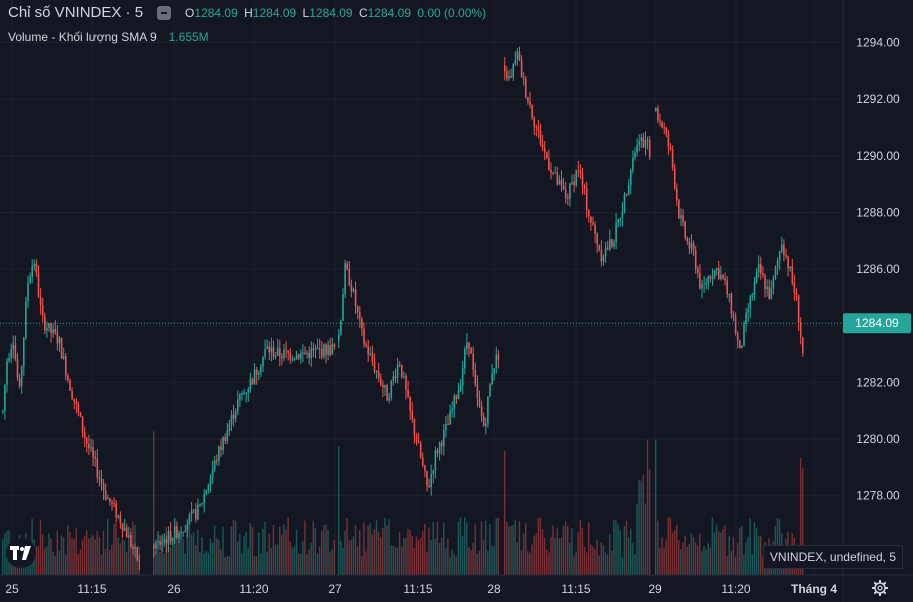 The width and height of the screenshot is (913, 602). What do you see at coordinates (188, 37) in the screenshot?
I see `volume-value: 1.655M` at bounding box center [188, 37].